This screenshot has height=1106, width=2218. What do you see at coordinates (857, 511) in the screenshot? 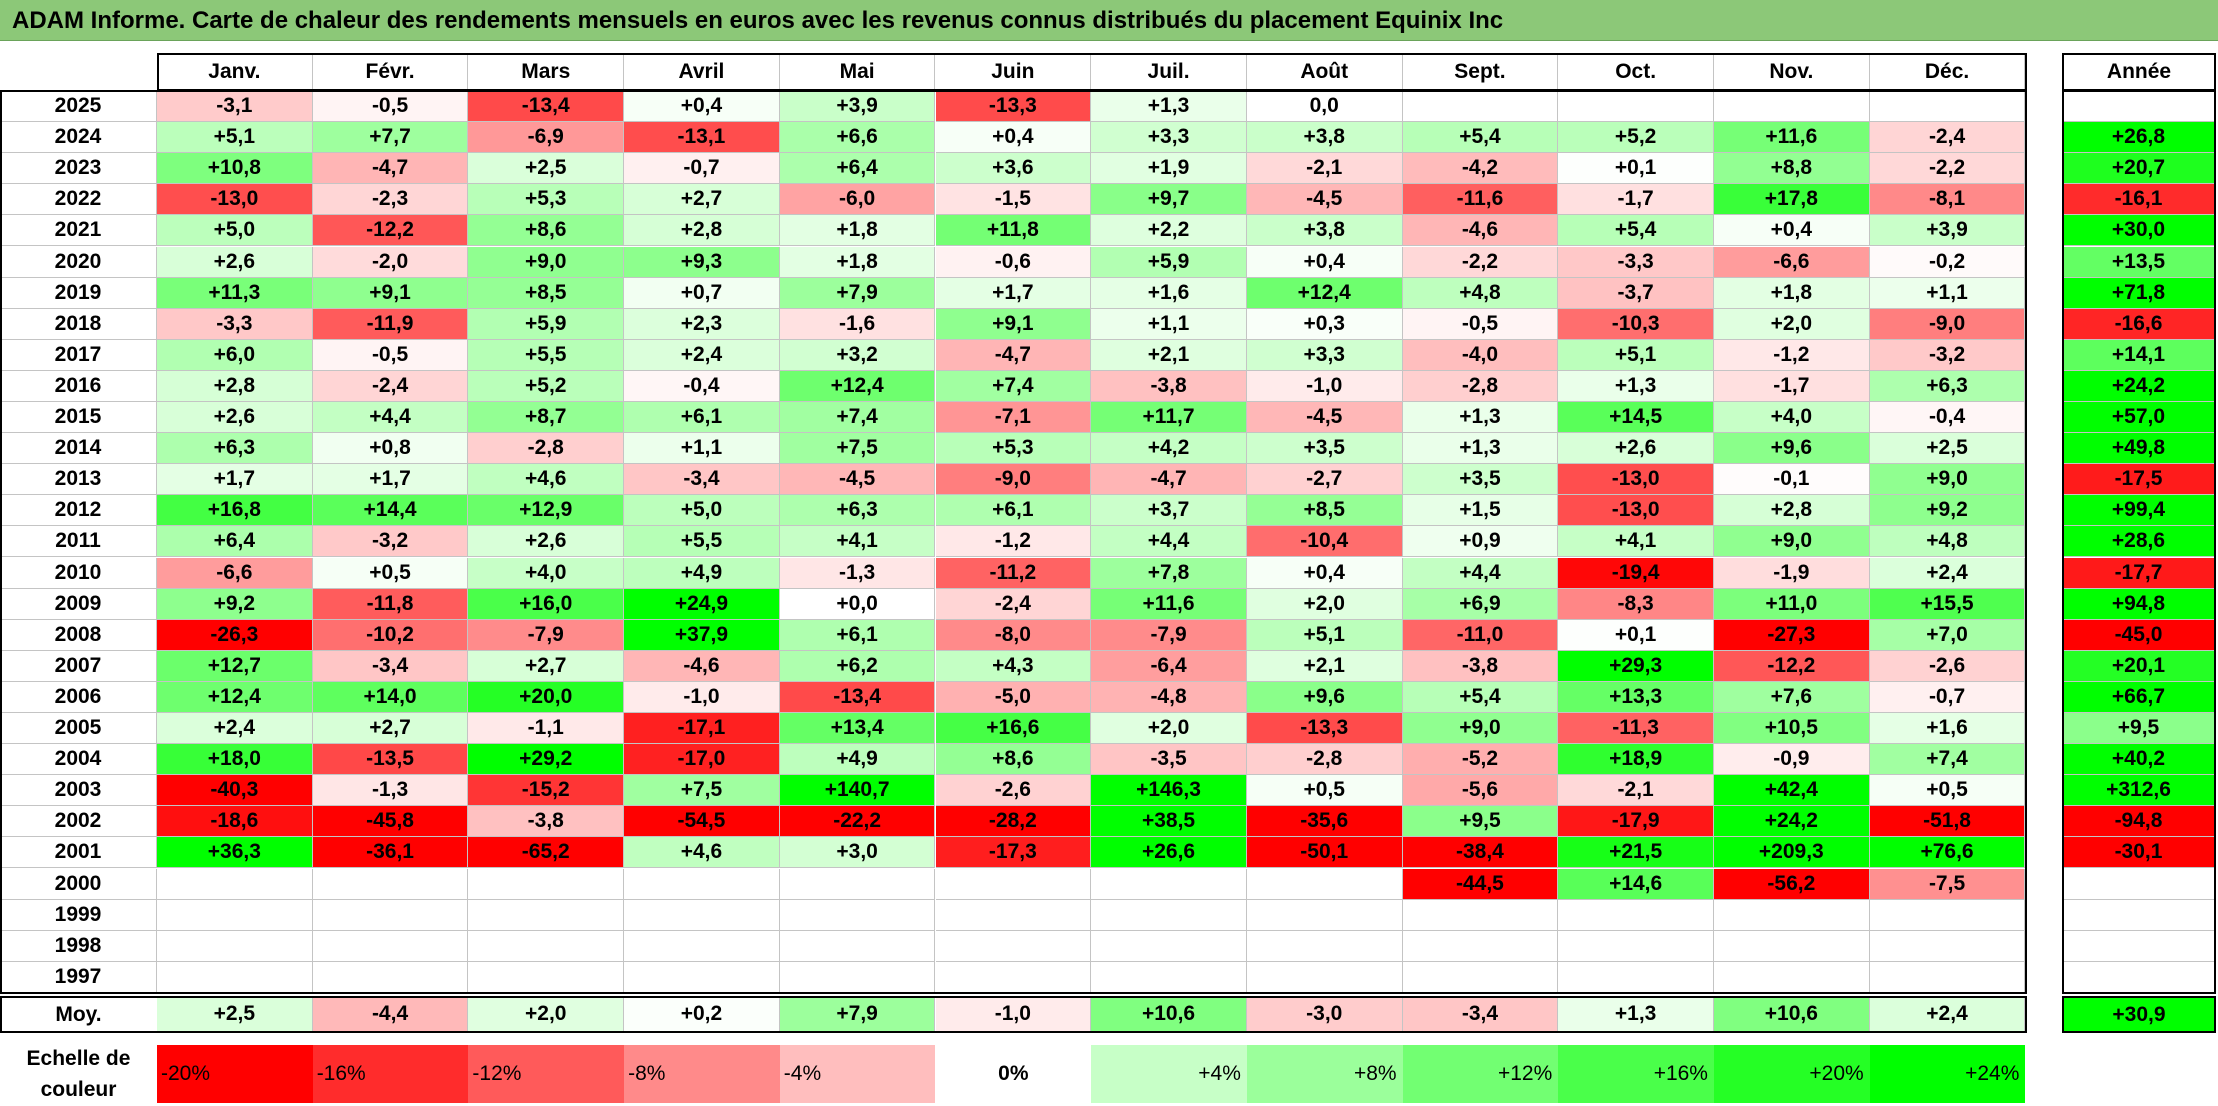
I see `heatmap-cell: +6,3` at bounding box center [857, 511].